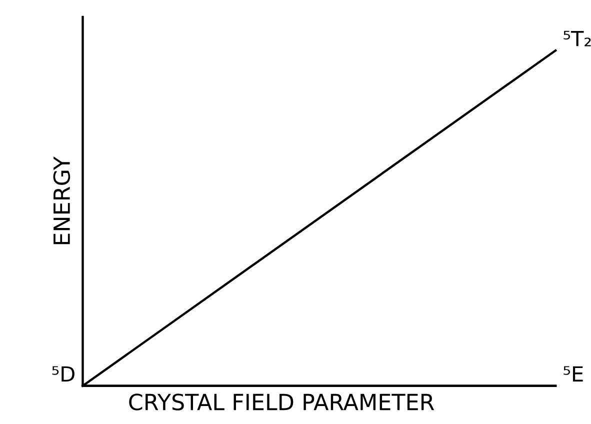 Image resolution: width=591 pixels, height=424 pixels. What do you see at coordinates (577, 38) in the screenshot?
I see `series-label: ⁵T₂` at bounding box center [577, 38].